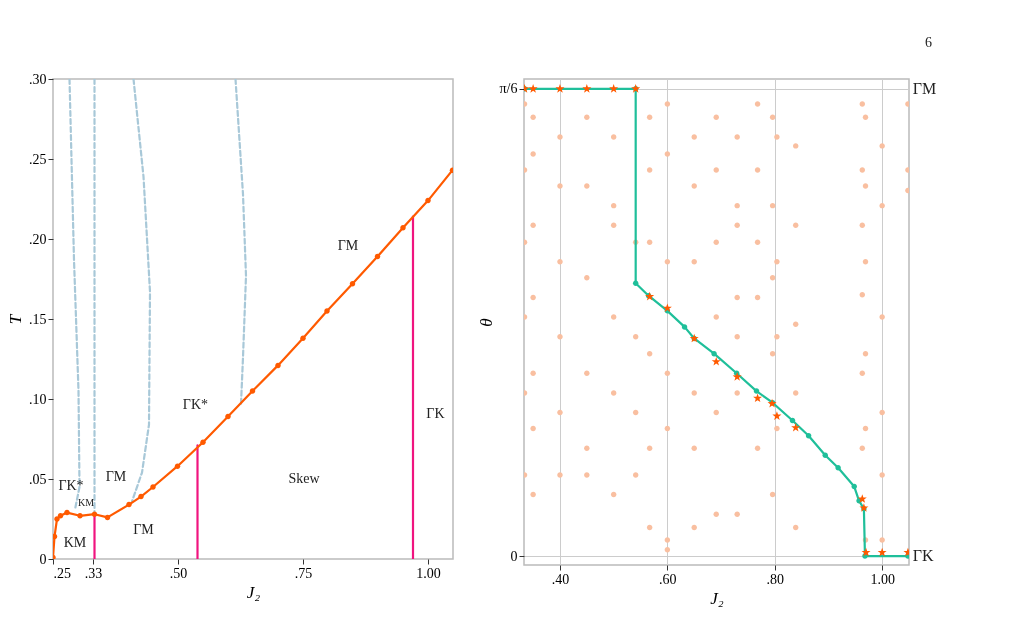 The width and height of the screenshot is (1028, 629). I want to click on text: ΓM, so click(924, 88).